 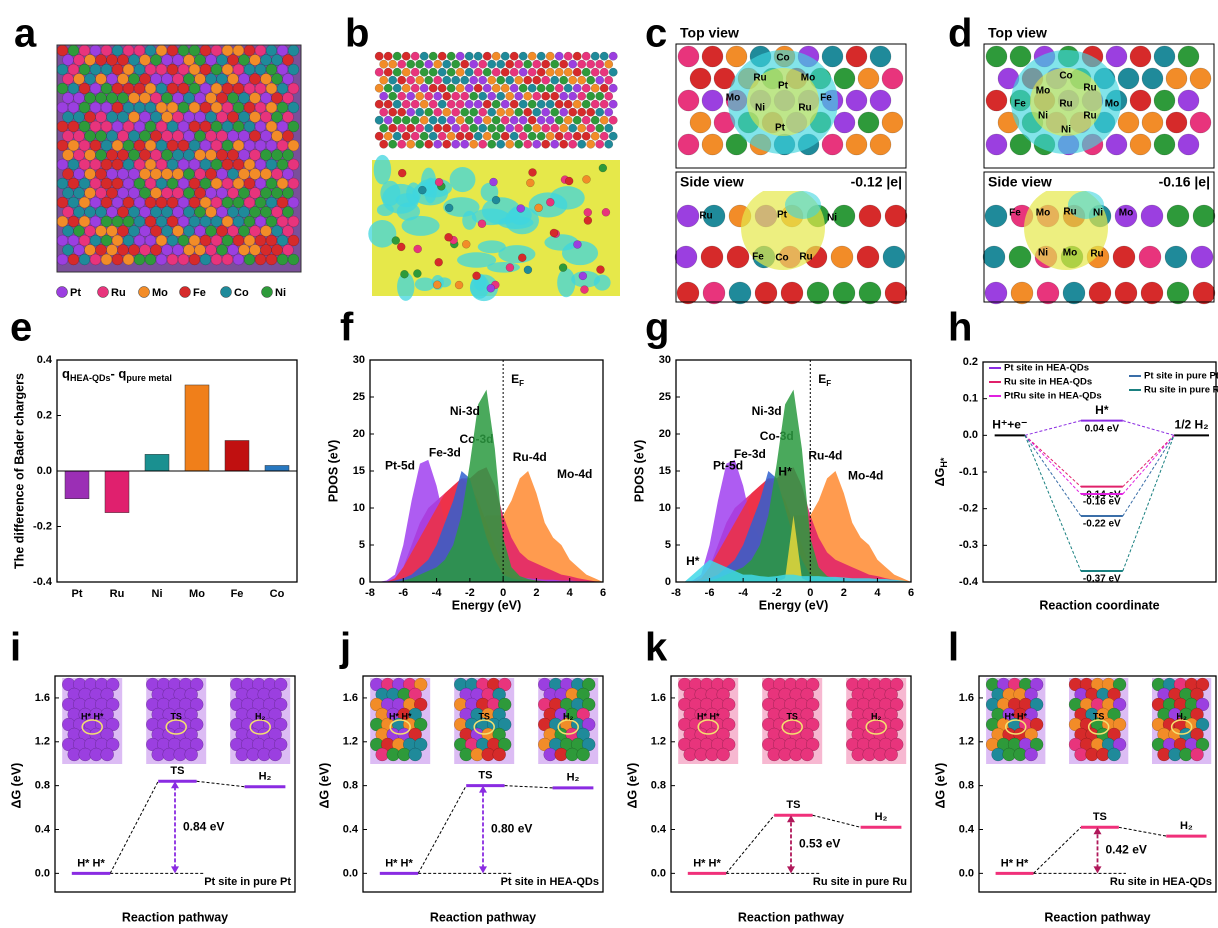 I want to click on y-tick-label: 0.0, so click(x=658, y=873).